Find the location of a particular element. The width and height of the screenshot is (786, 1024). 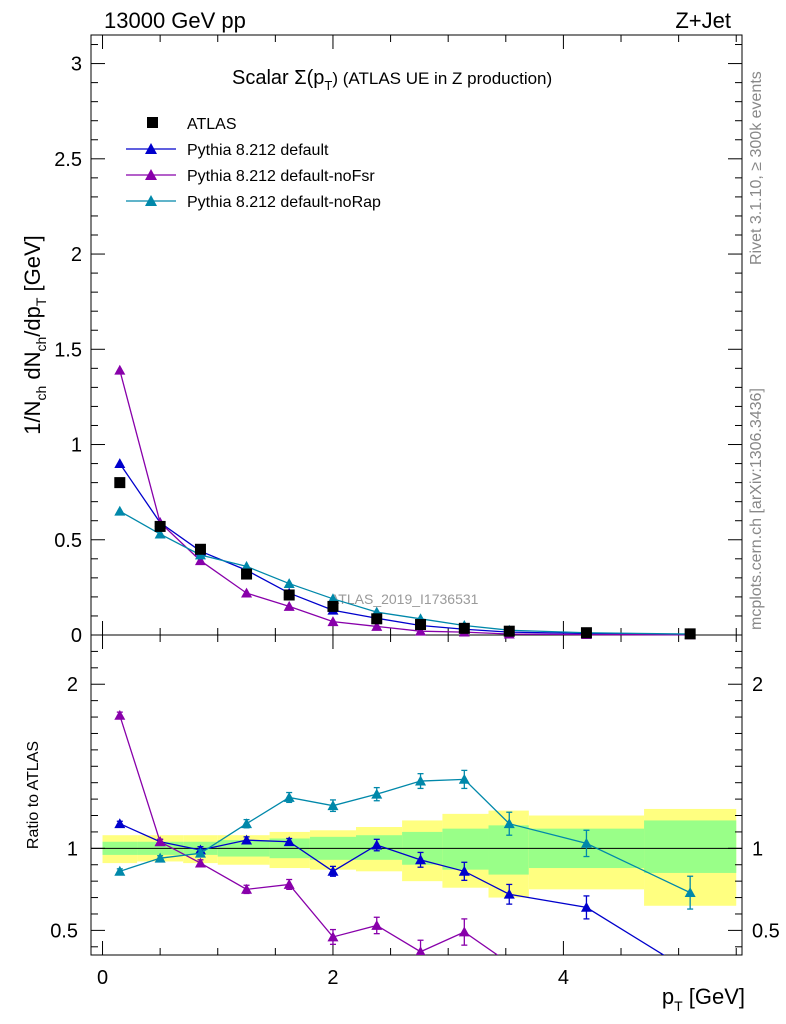

ylabel-c-sub: T is located at coordinates (41, 301).